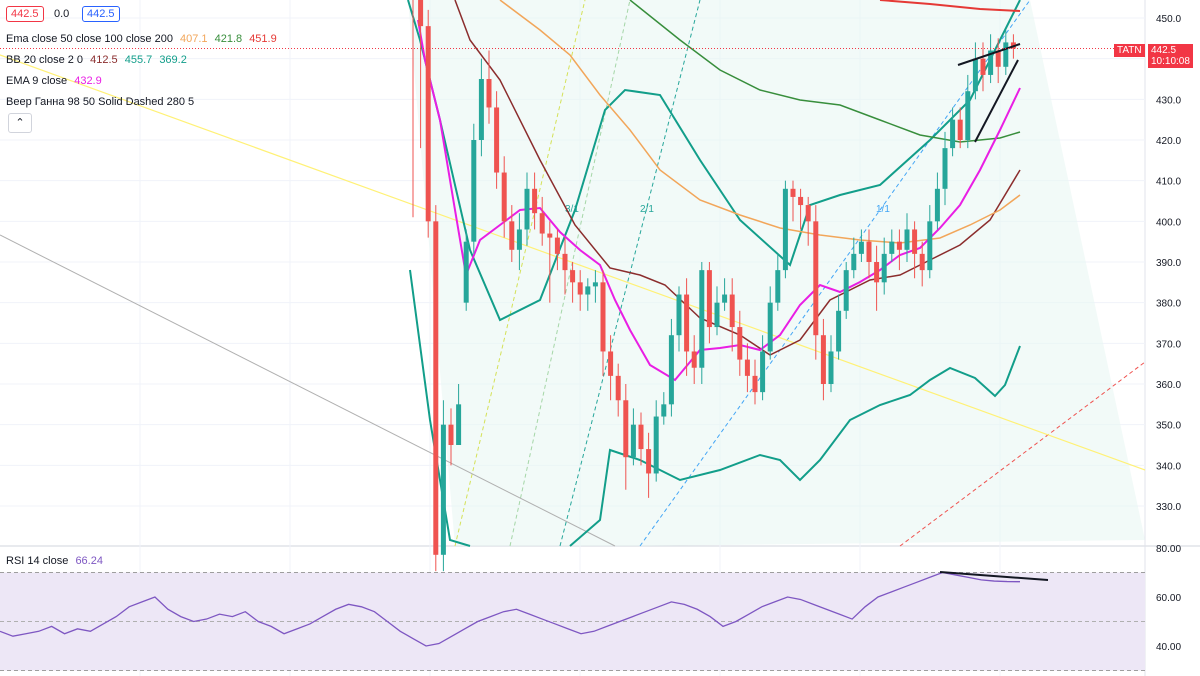 The image size is (1200, 676). What do you see at coordinates (1168, 344) in the screenshot?
I see `price-tick-label: 370.0` at bounding box center [1168, 344].